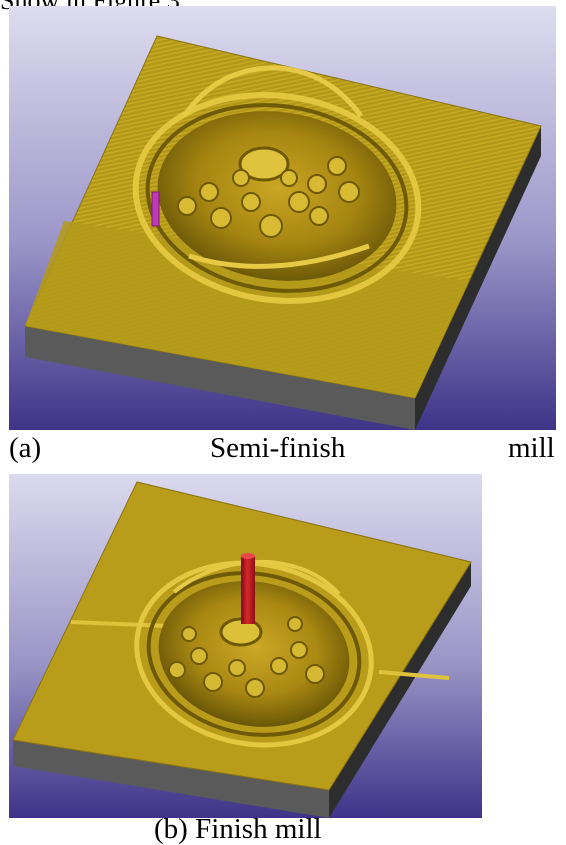 The image size is (566, 845). Describe the element at coordinates (278, 448) in the screenshot. I see `caption-a-word-1: Semi-finish` at that location.